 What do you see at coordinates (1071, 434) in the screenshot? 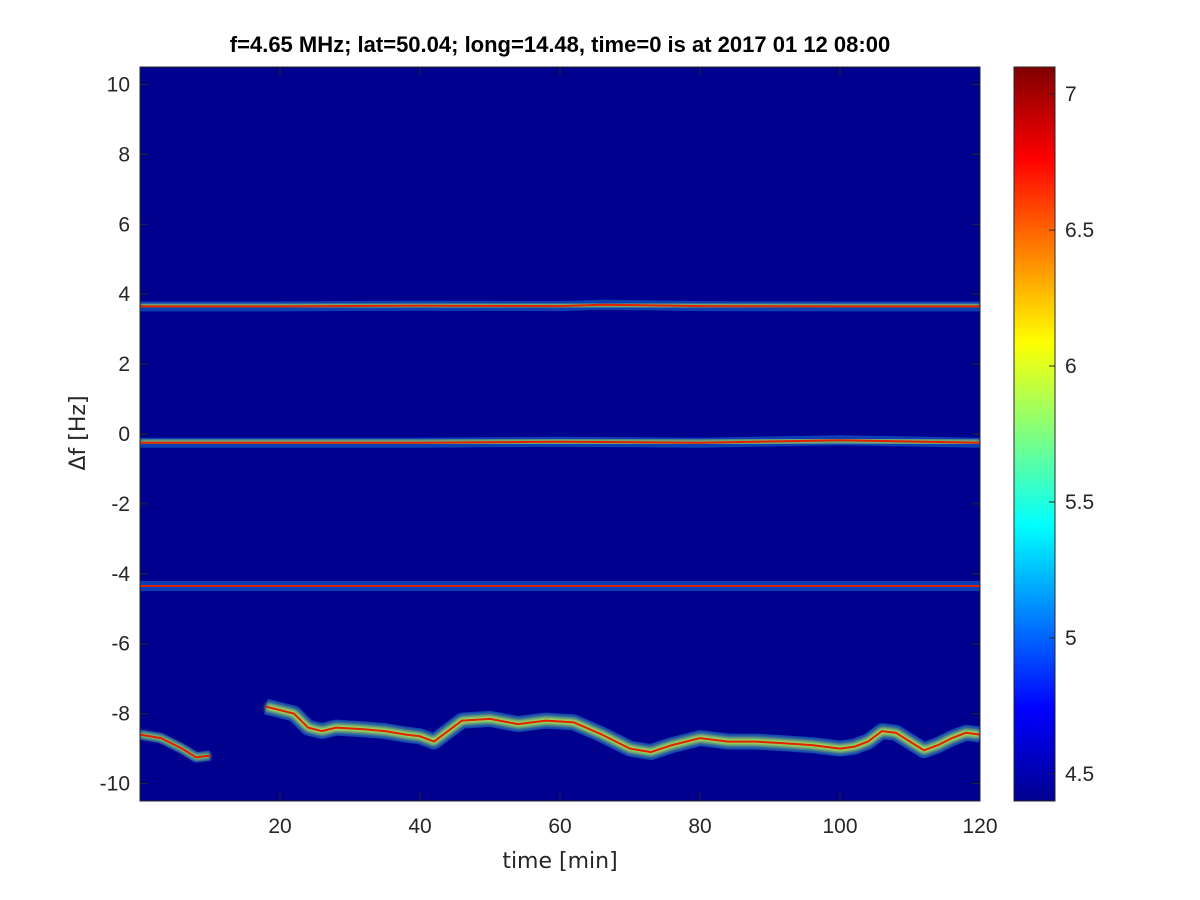
I see `colorbar-axis: 4.5 5 5.5 6 6.5 7` at bounding box center [1071, 434].